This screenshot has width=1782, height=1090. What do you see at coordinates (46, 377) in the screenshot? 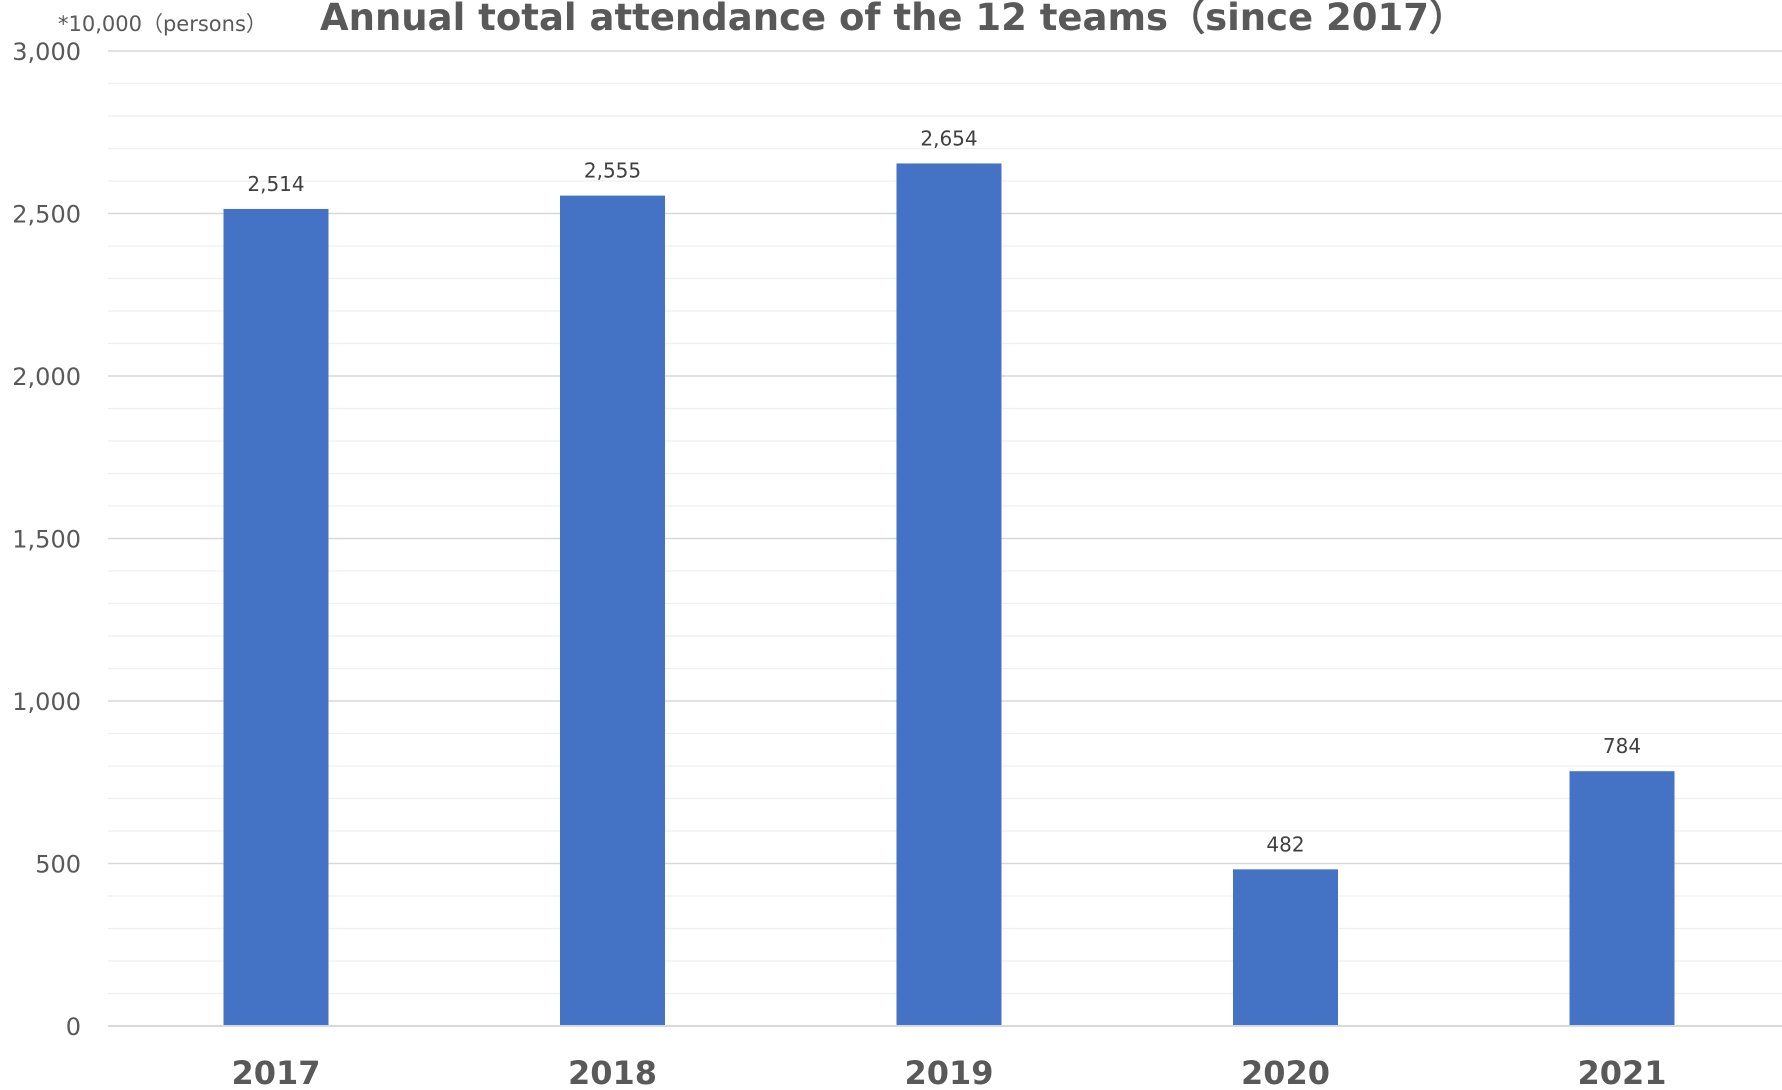
I see `y-tick-label: 2,000` at bounding box center [46, 377].